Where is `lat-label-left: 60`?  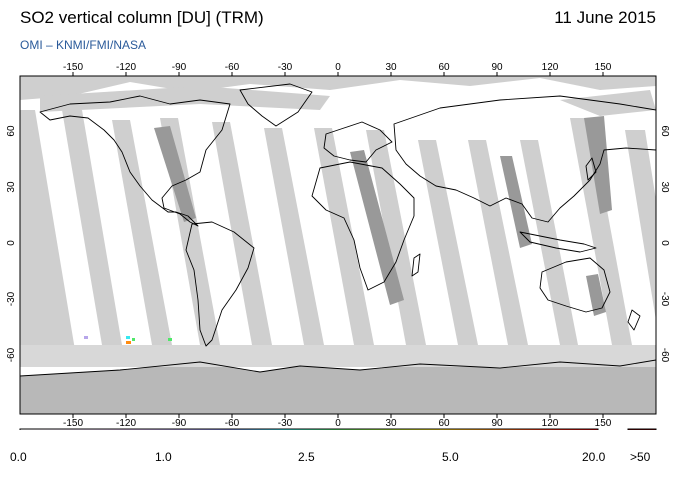
lat-label-left: 60 is located at coordinates (11, 131).